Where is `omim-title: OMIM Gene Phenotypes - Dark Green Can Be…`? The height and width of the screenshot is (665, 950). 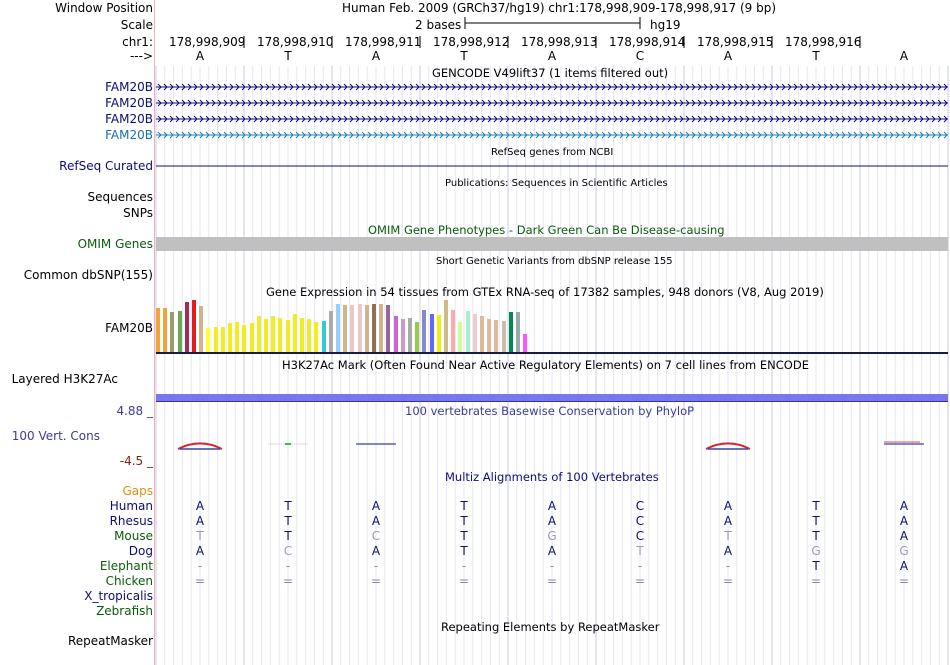 omim-title: OMIM Gene Phenotypes - Dark Green Can Be… is located at coordinates (546, 230).